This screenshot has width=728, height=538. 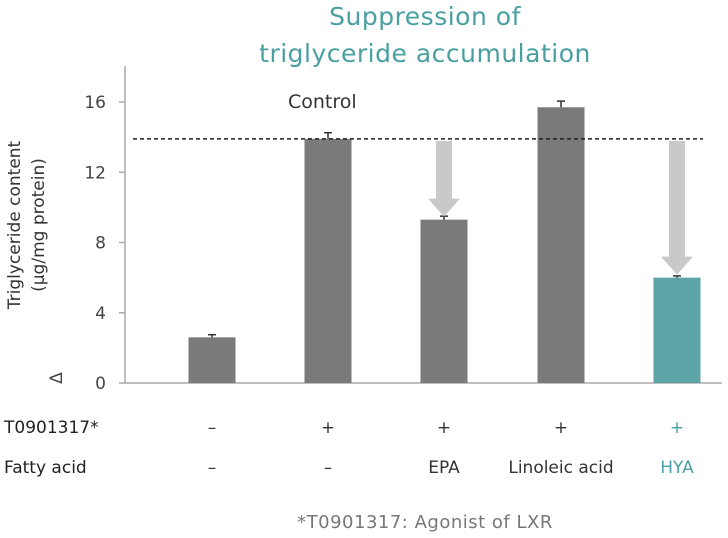 I want to click on y-tick-label: 16, so click(x=95, y=103).